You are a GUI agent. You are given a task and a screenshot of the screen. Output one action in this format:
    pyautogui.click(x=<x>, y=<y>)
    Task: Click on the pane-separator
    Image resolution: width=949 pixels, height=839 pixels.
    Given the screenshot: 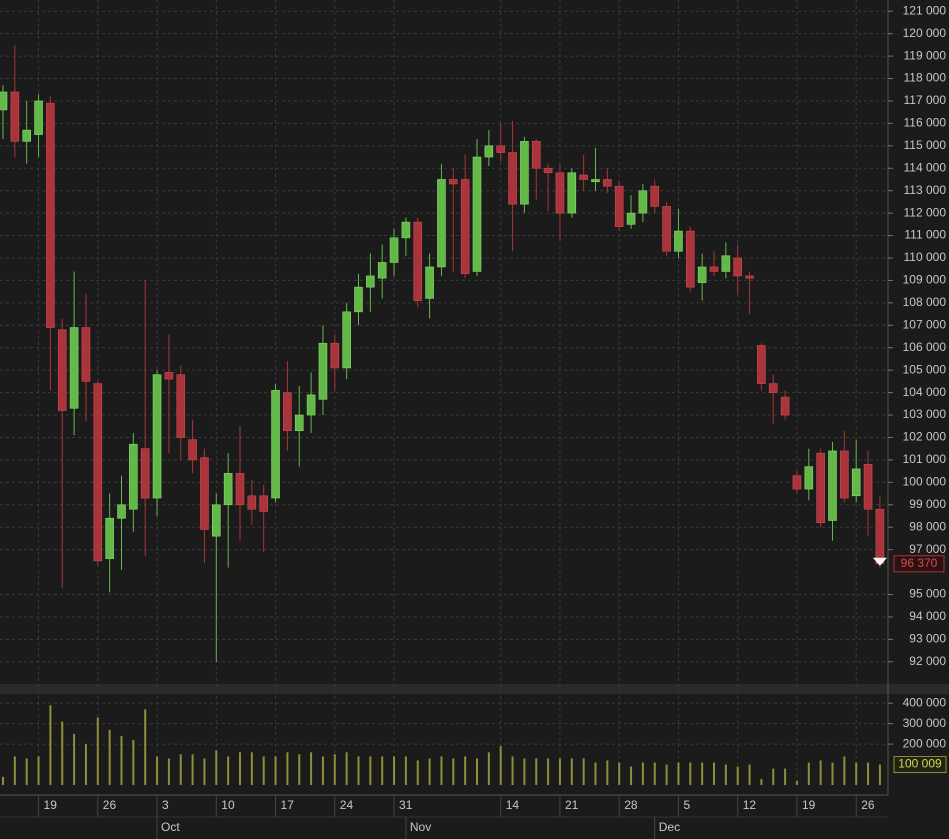 What is the action you would take?
    pyautogui.click(x=474, y=689)
    